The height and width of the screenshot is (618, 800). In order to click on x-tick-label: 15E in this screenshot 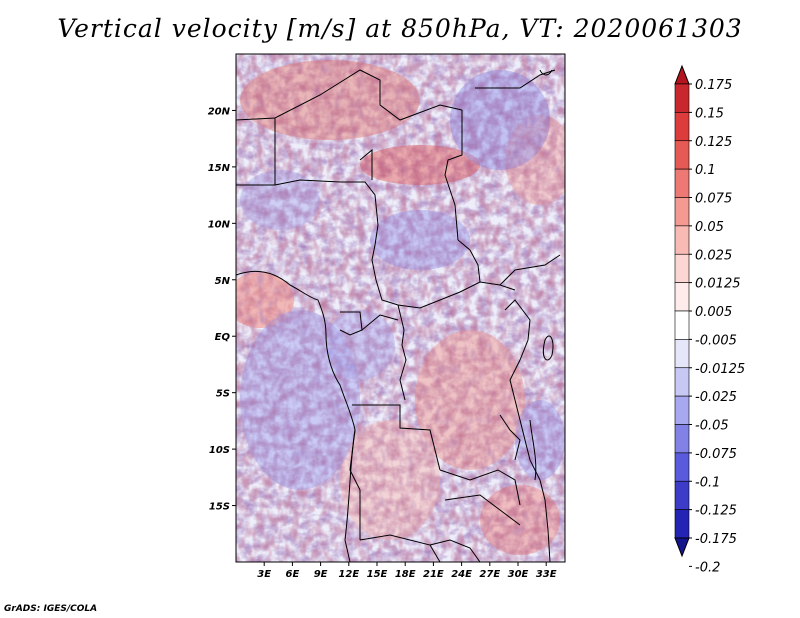, I will do `click(377, 574)`.